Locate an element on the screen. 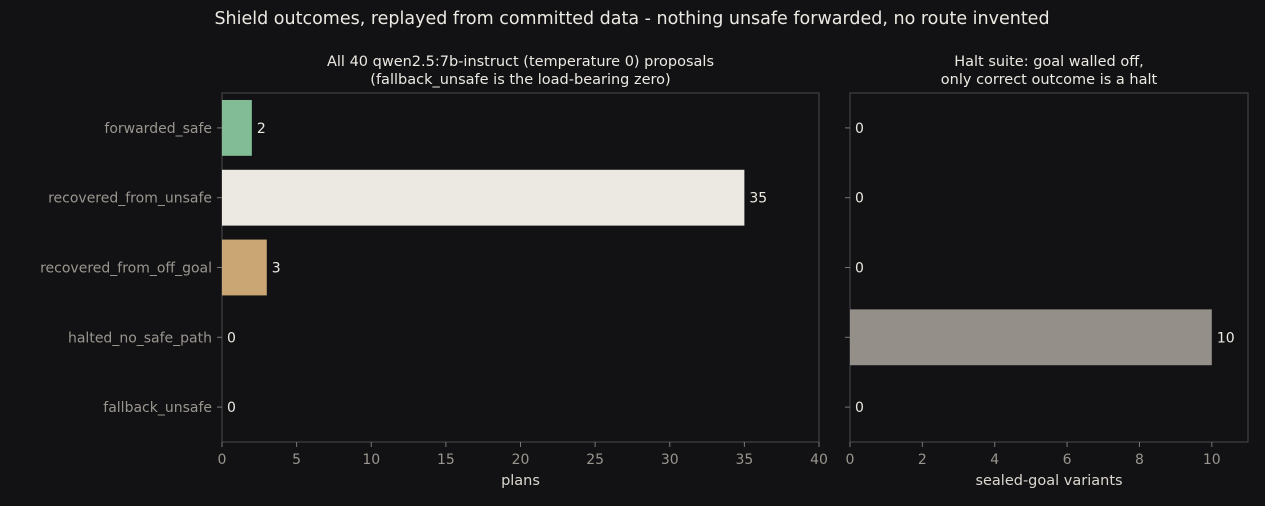  x-tick-label: 6 is located at coordinates (1067, 460).